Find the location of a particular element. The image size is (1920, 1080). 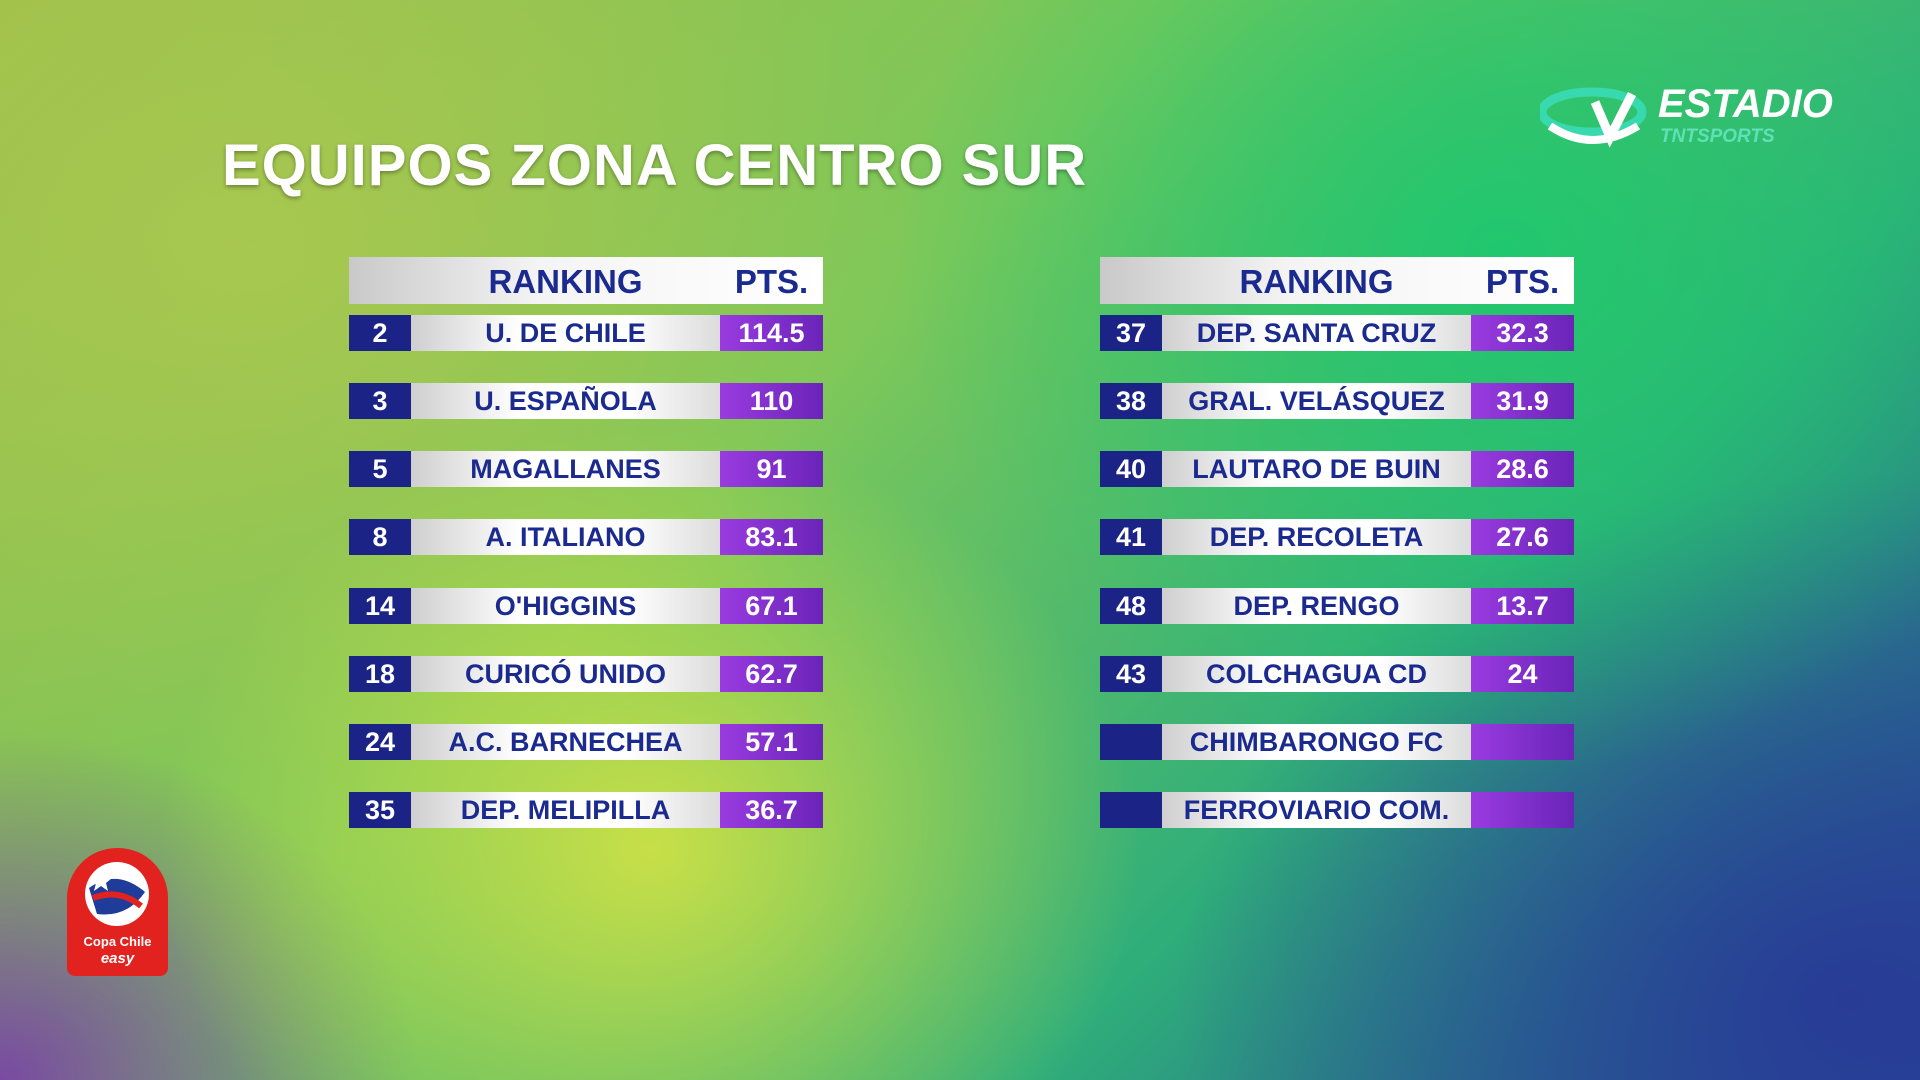

tournament-logo: Copa Chile easy is located at coordinates (117, 912).